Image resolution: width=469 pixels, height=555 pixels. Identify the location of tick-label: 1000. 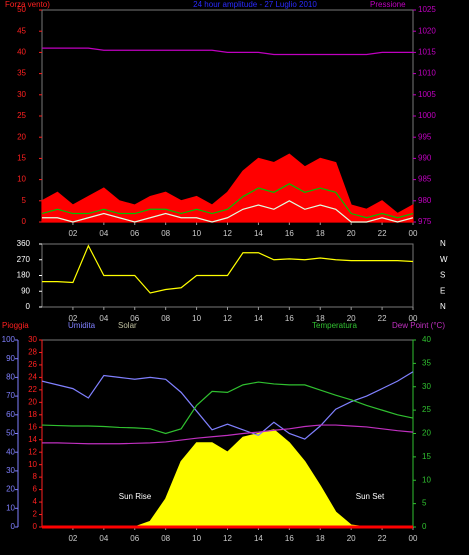
(427, 115).